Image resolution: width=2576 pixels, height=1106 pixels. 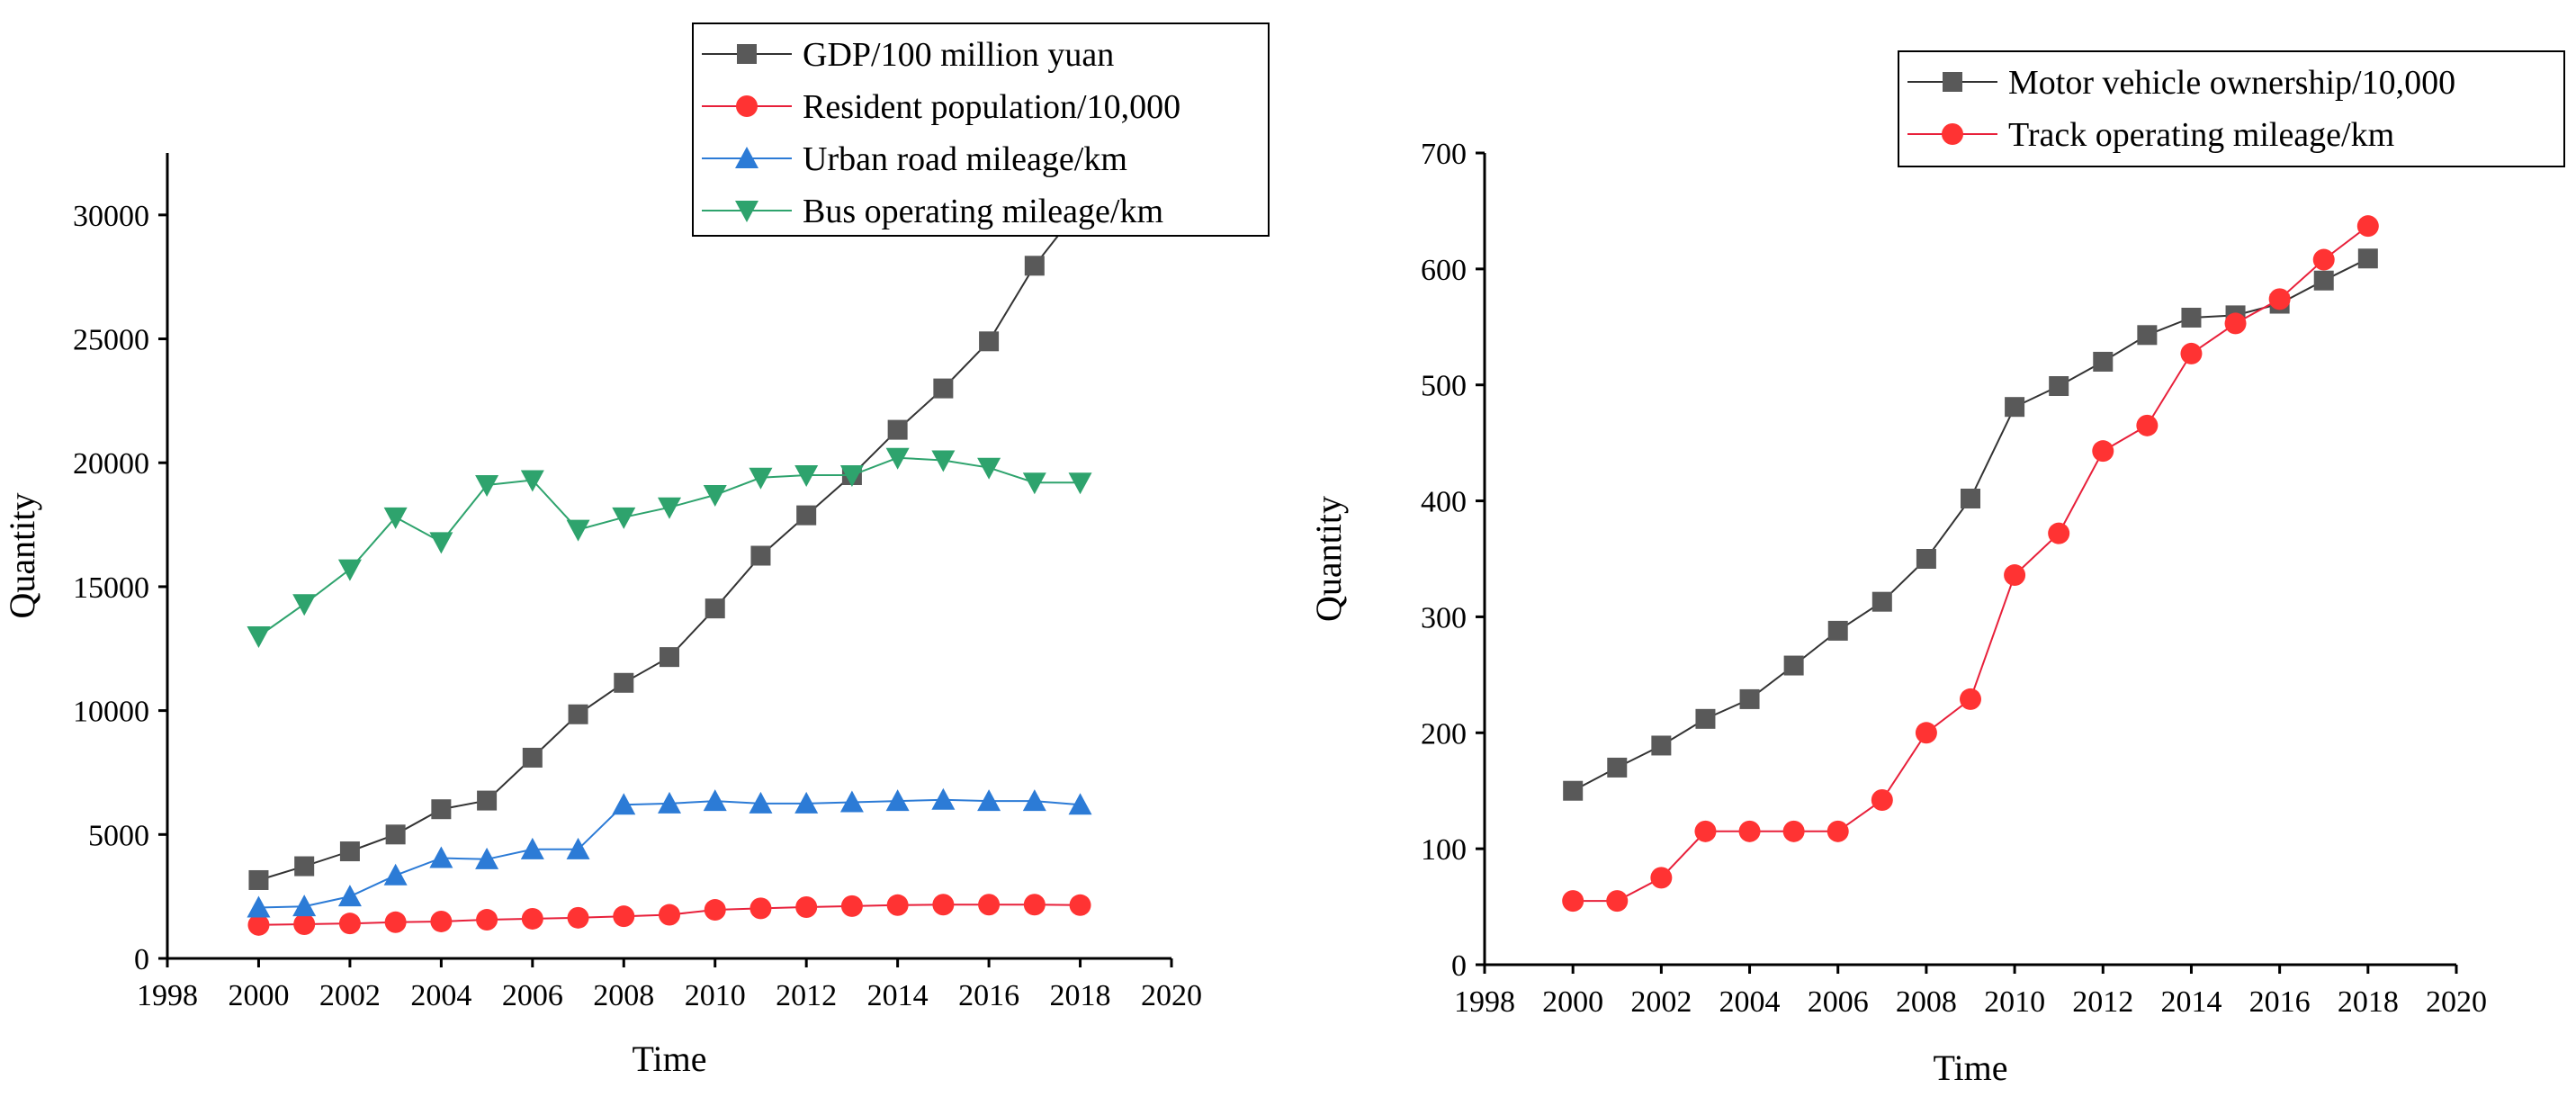 What do you see at coordinates (168, 995) in the screenshot?
I see `x-tick-label: 1998` at bounding box center [168, 995].